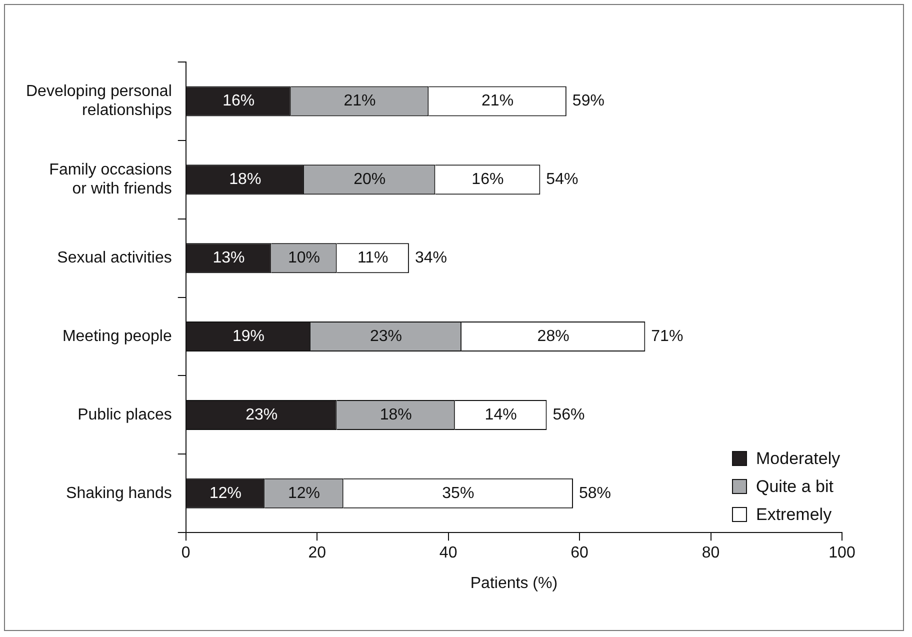  Describe the element at coordinates (448, 553) in the screenshot. I see `x-tick-label: 40` at that location.